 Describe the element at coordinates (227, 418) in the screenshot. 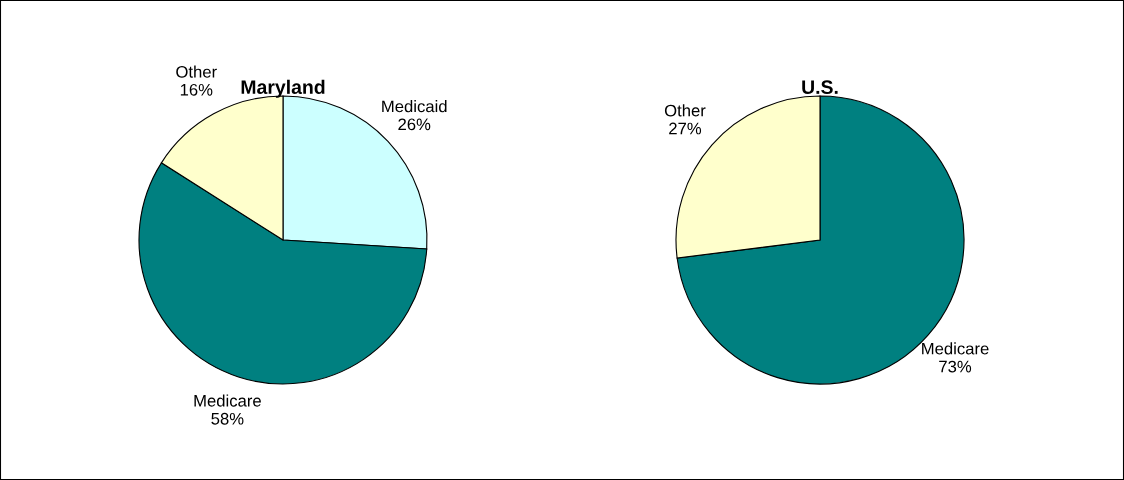

I see `data-label: 58%` at that location.